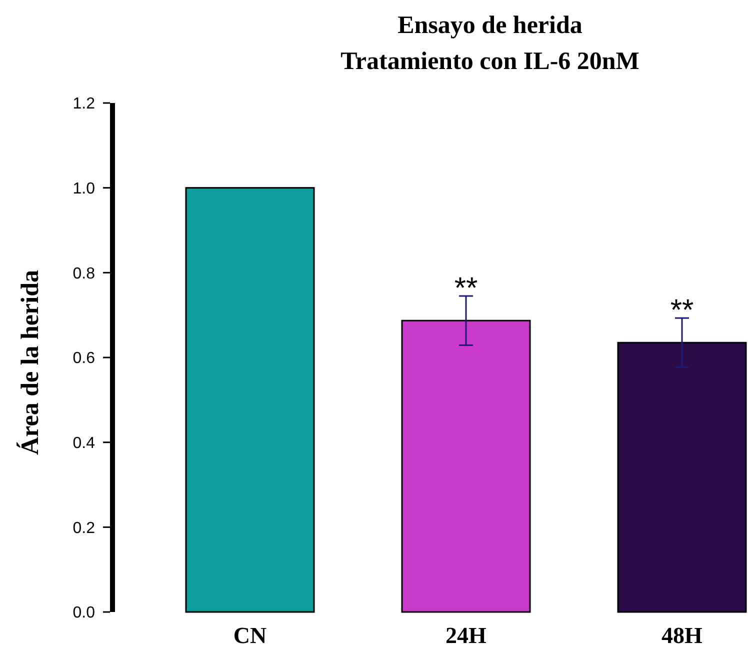 This screenshot has width=748, height=651. I want to click on chart-title: Ensayo de herida Tratamiento con IL-6 20nM, so click(490, 43).